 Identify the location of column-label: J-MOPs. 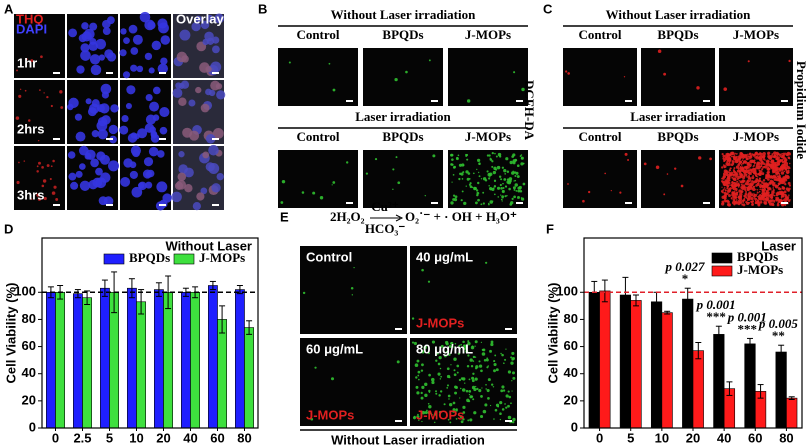
(488, 136).